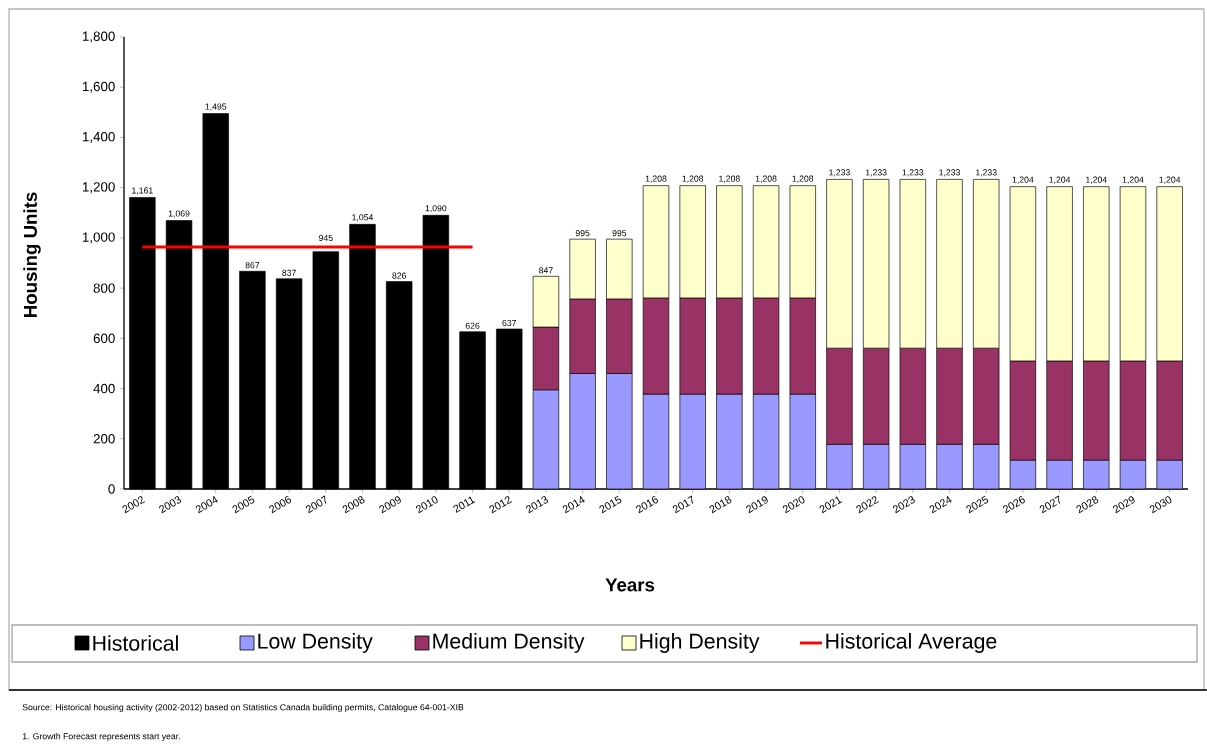 The image size is (1207, 746). Describe the element at coordinates (170, 505) in the screenshot. I see `x-tick-label: 2003` at that location.